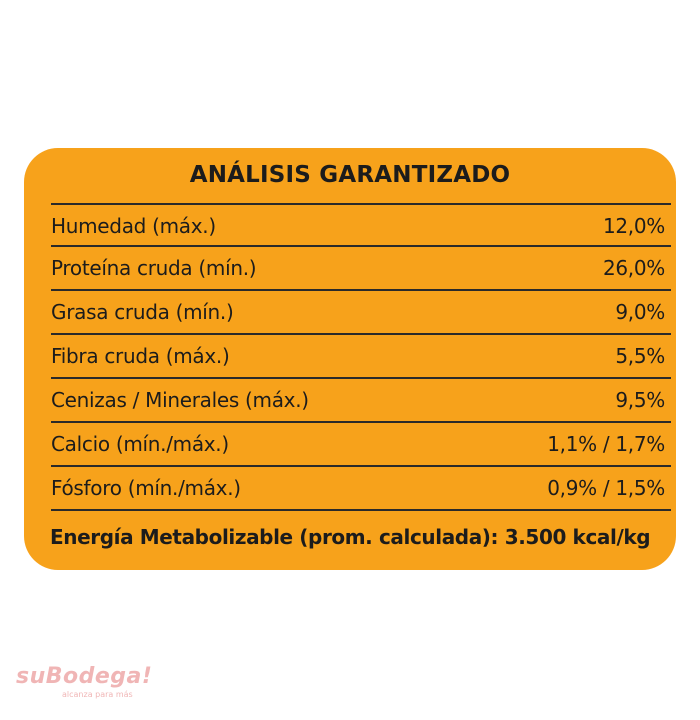 The height and width of the screenshot is (720, 700). I want to click on row-value: 0,9% / 1,5%, so click(606, 488).